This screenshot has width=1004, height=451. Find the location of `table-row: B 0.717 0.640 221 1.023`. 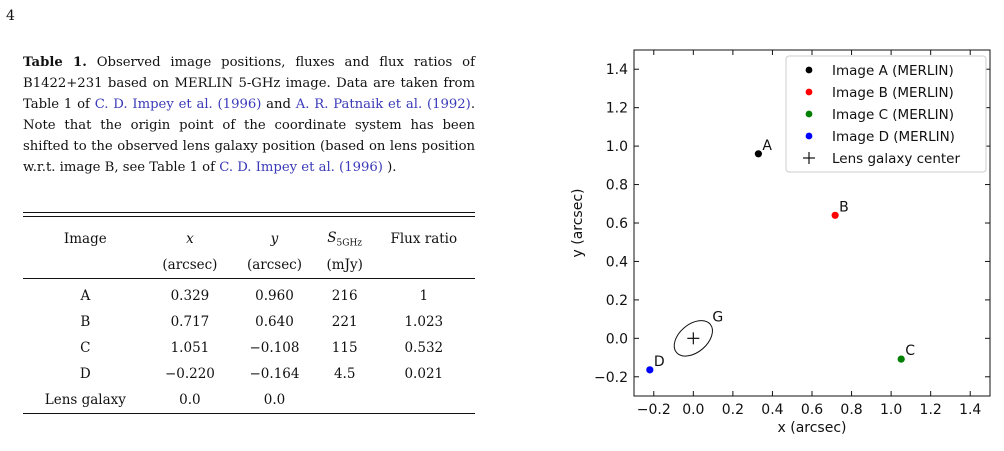

table-row: B 0.717 0.640 221 1.023 is located at coordinates (249, 322).